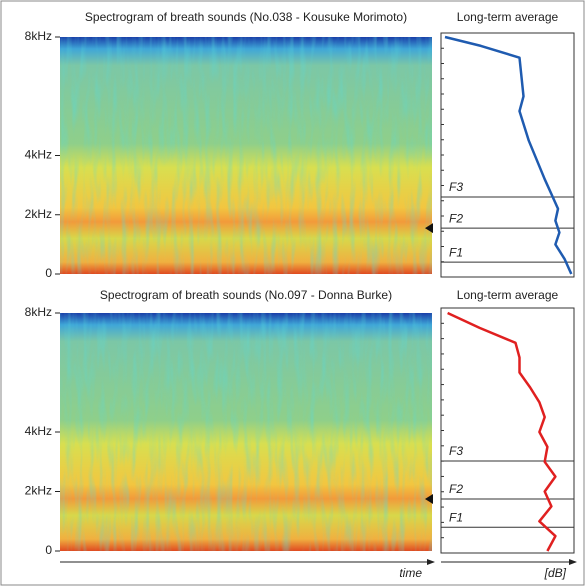 The image size is (585, 586). I want to click on x-axis-label: [dB], so click(555, 573).